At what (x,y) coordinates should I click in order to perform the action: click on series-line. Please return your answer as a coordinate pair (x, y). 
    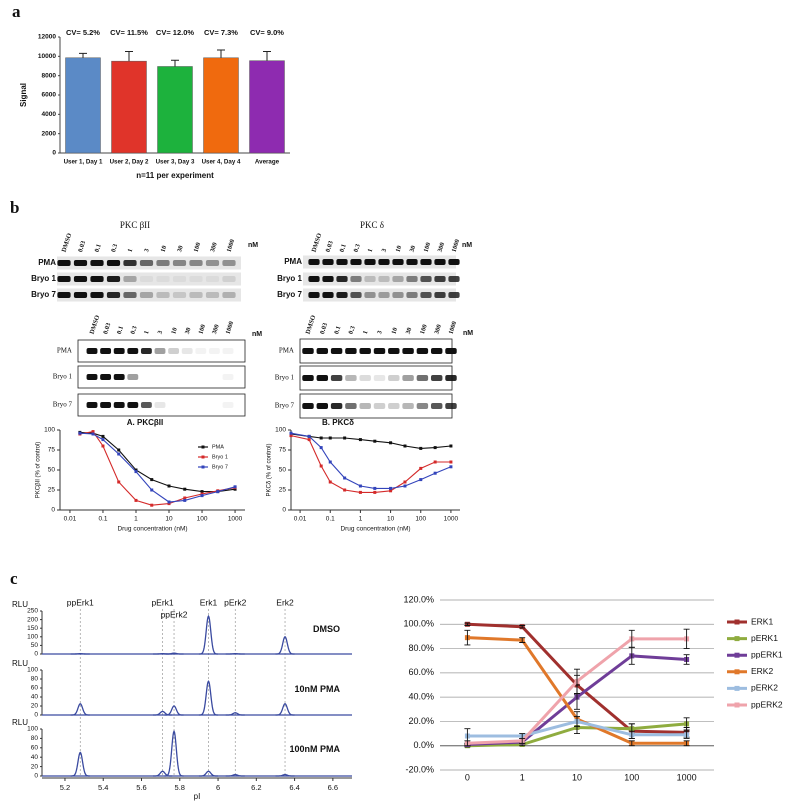
    Looking at the image, I should click on (370, 464).